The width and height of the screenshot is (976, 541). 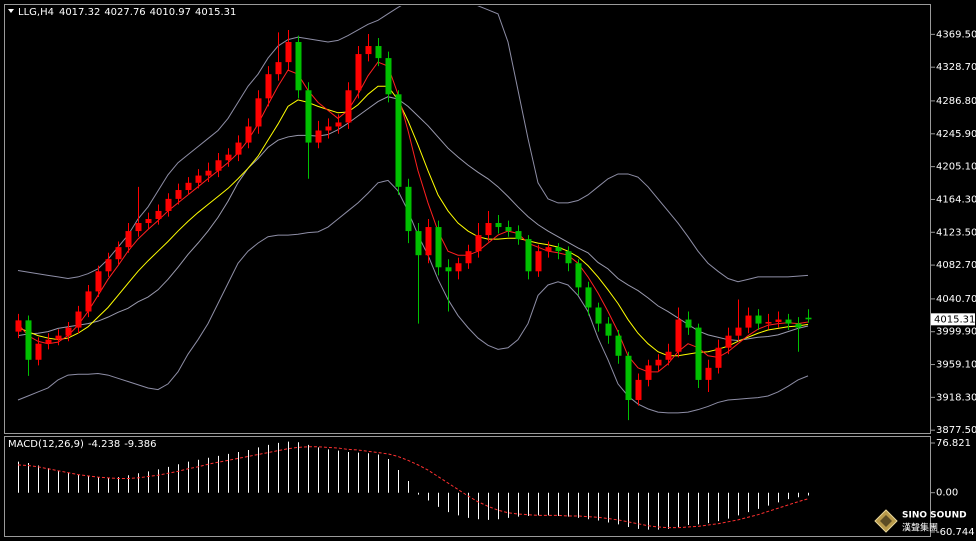 What do you see at coordinates (956, 167) in the screenshot?
I see `y-tick-label: 4205.10` at bounding box center [956, 167].